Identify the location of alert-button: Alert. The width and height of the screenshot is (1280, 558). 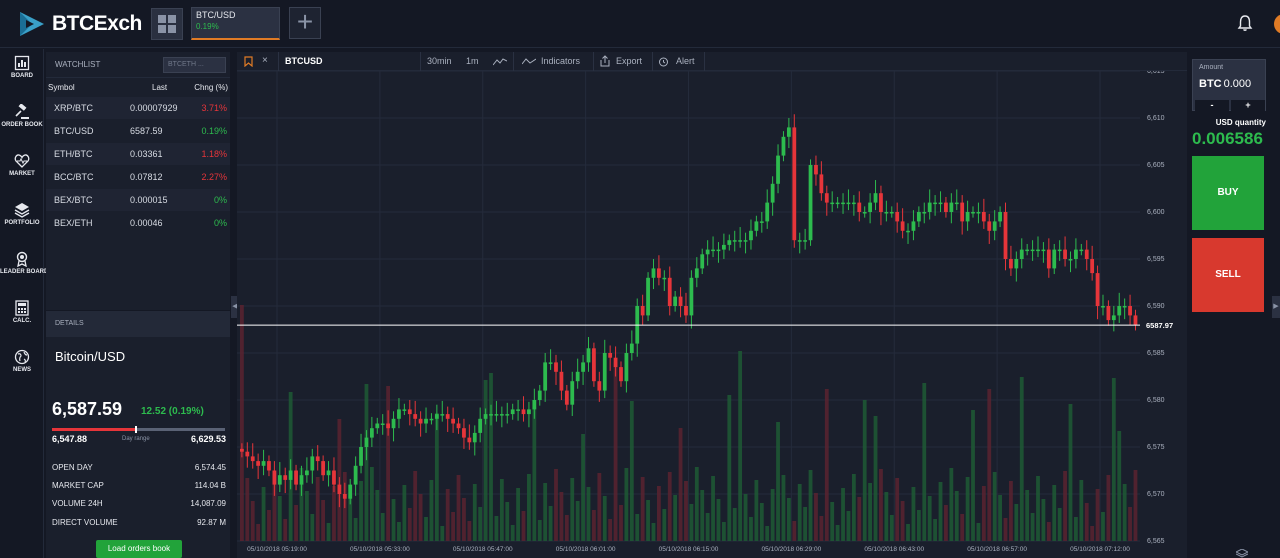
(685, 61).